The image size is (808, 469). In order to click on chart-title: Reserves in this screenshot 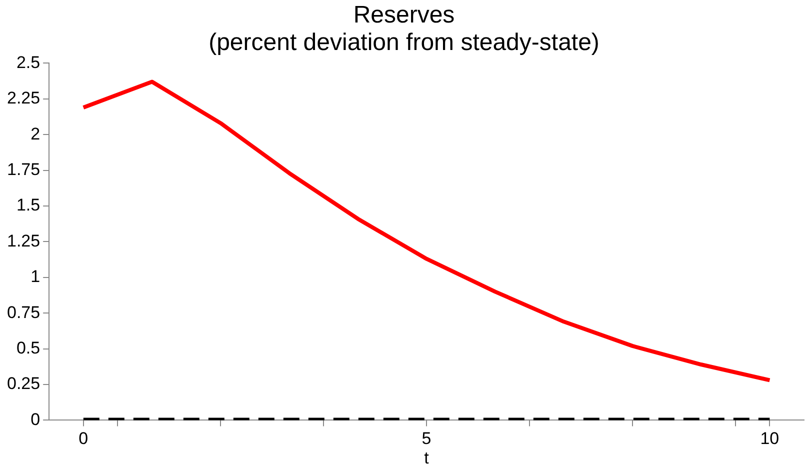, I will do `click(404, 14)`.